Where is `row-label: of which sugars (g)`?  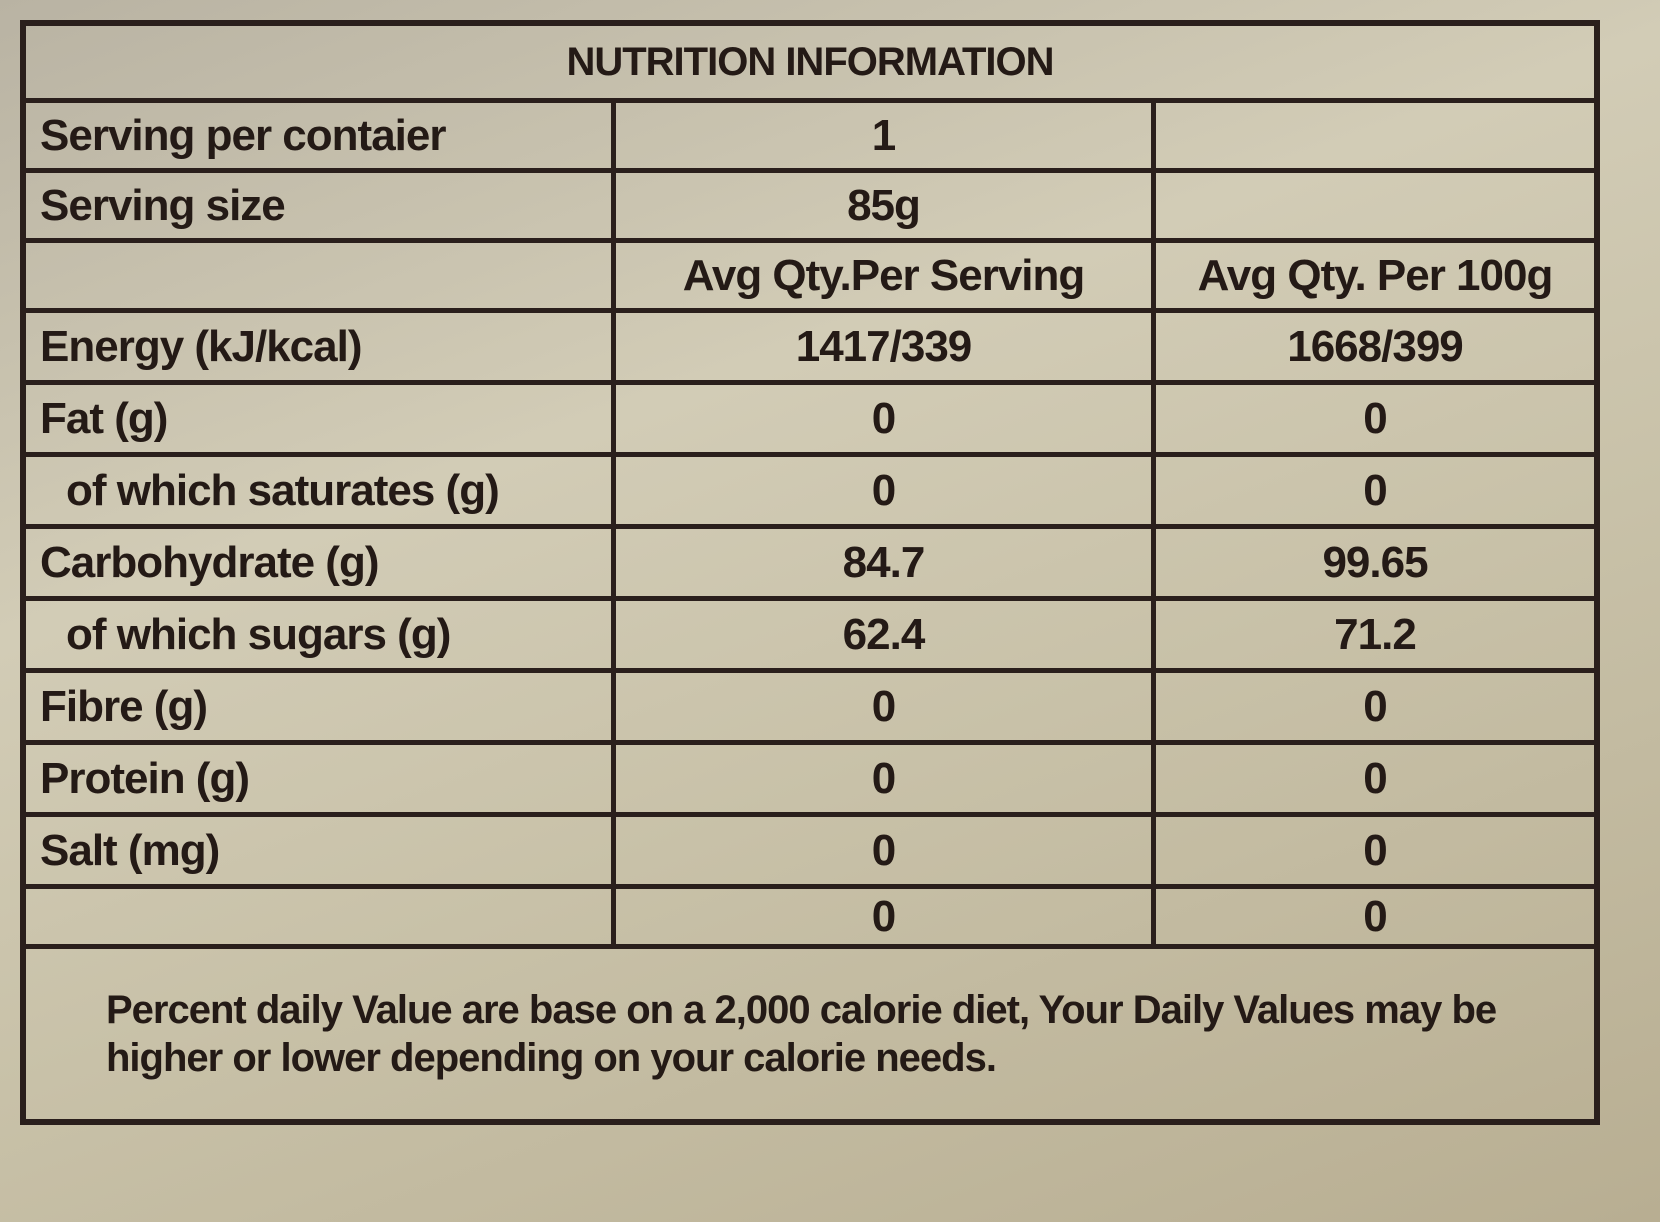 row-label: of which sugars (g) is located at coordinates (321, 634).